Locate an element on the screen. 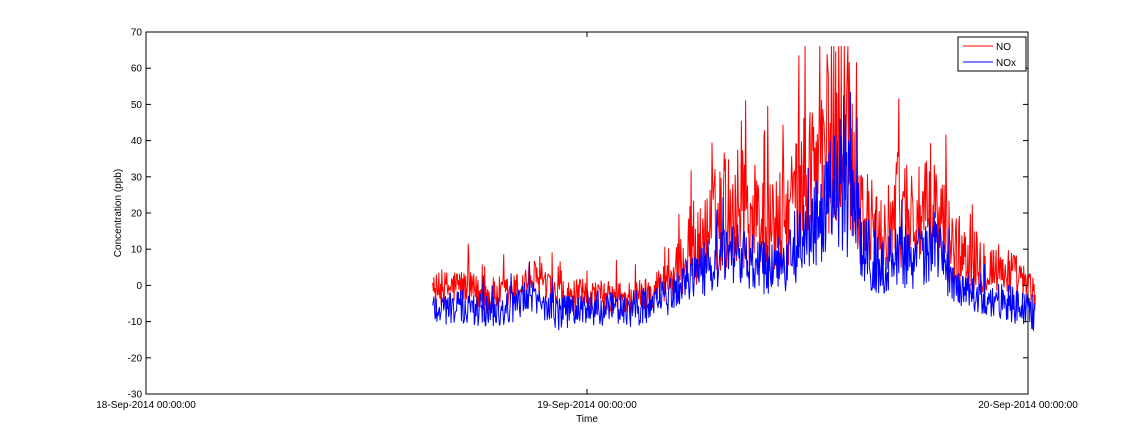 Image resolution: width=1136 pixels, height=445 pixels. y-tick-label: 0 is located at coordinates (139, 286).